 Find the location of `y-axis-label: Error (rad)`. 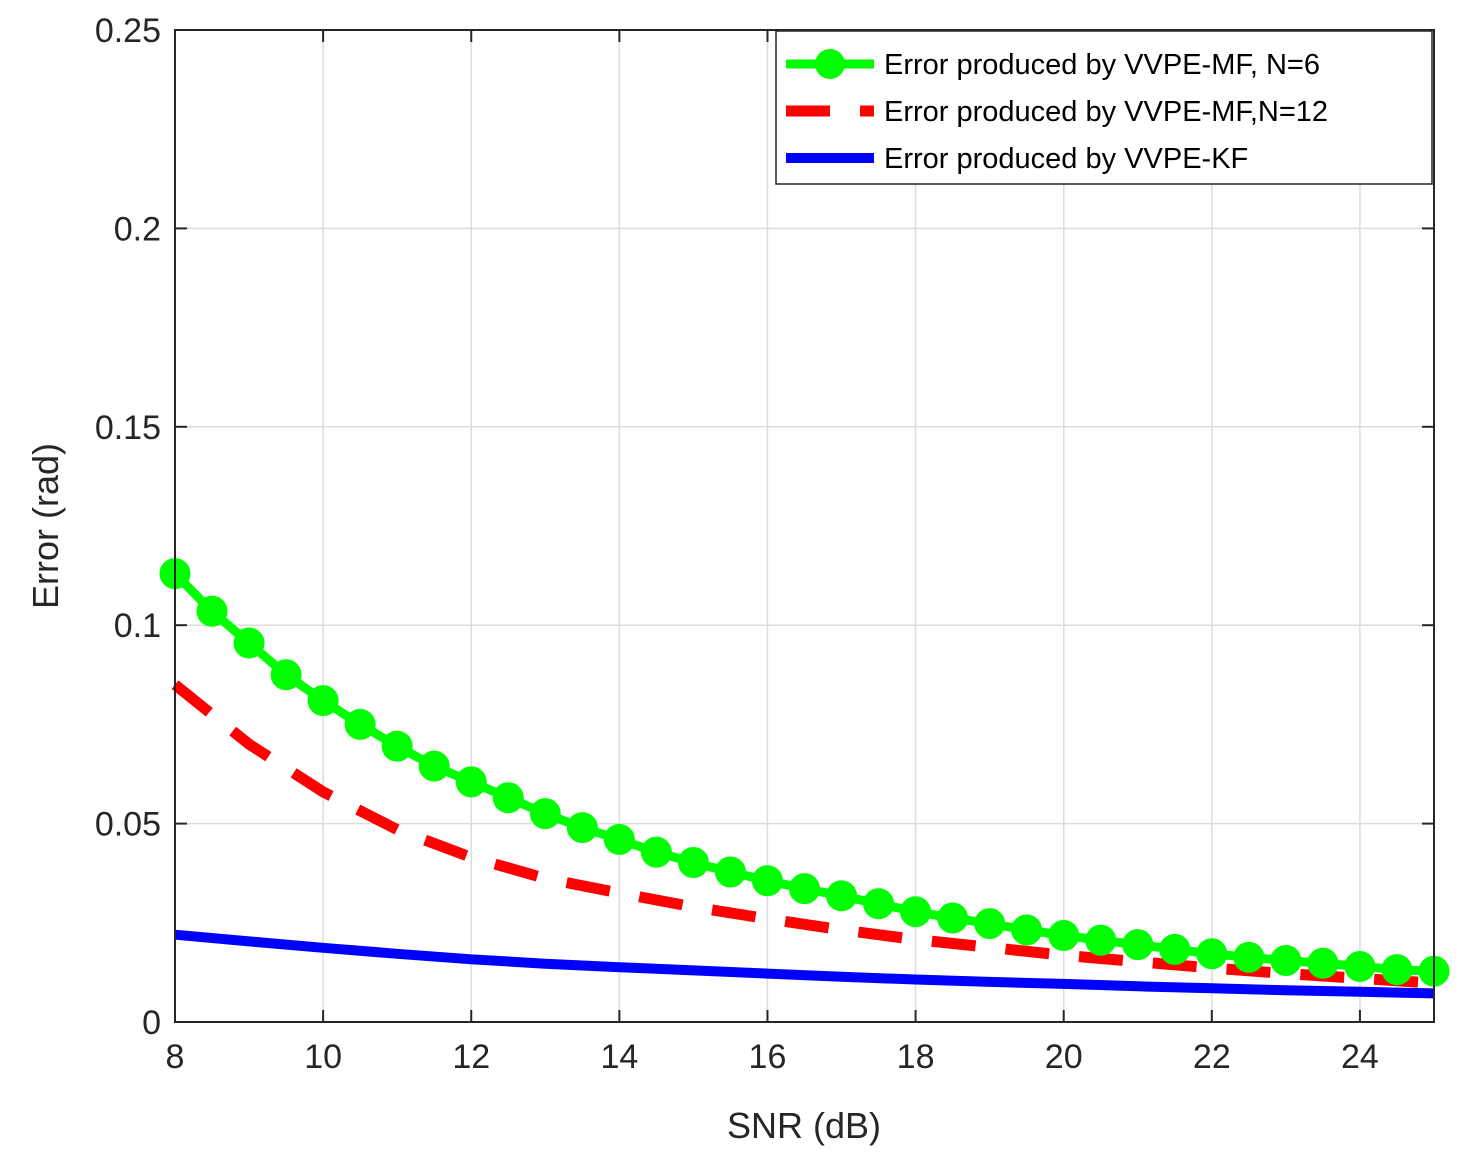

y-axis-label: Error (rad) is located at coordinates (45, 526).